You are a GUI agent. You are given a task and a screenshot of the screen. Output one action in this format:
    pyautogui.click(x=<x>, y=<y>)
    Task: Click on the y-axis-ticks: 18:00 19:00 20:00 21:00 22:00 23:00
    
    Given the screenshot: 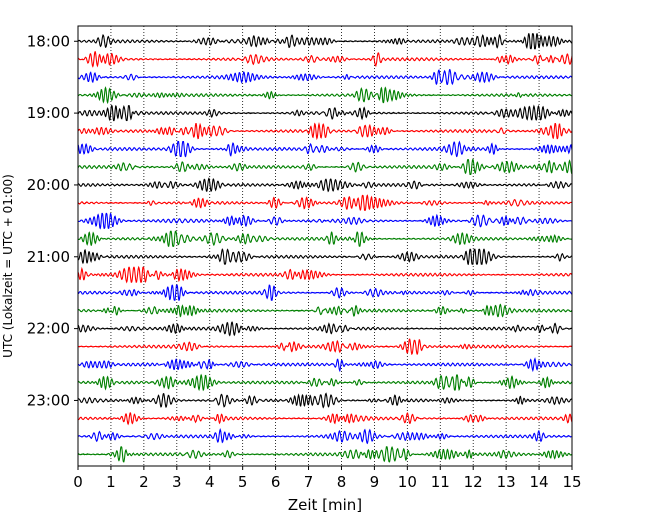 What is the action you would take?
    pyautogui.click(x=52, y=220)
    